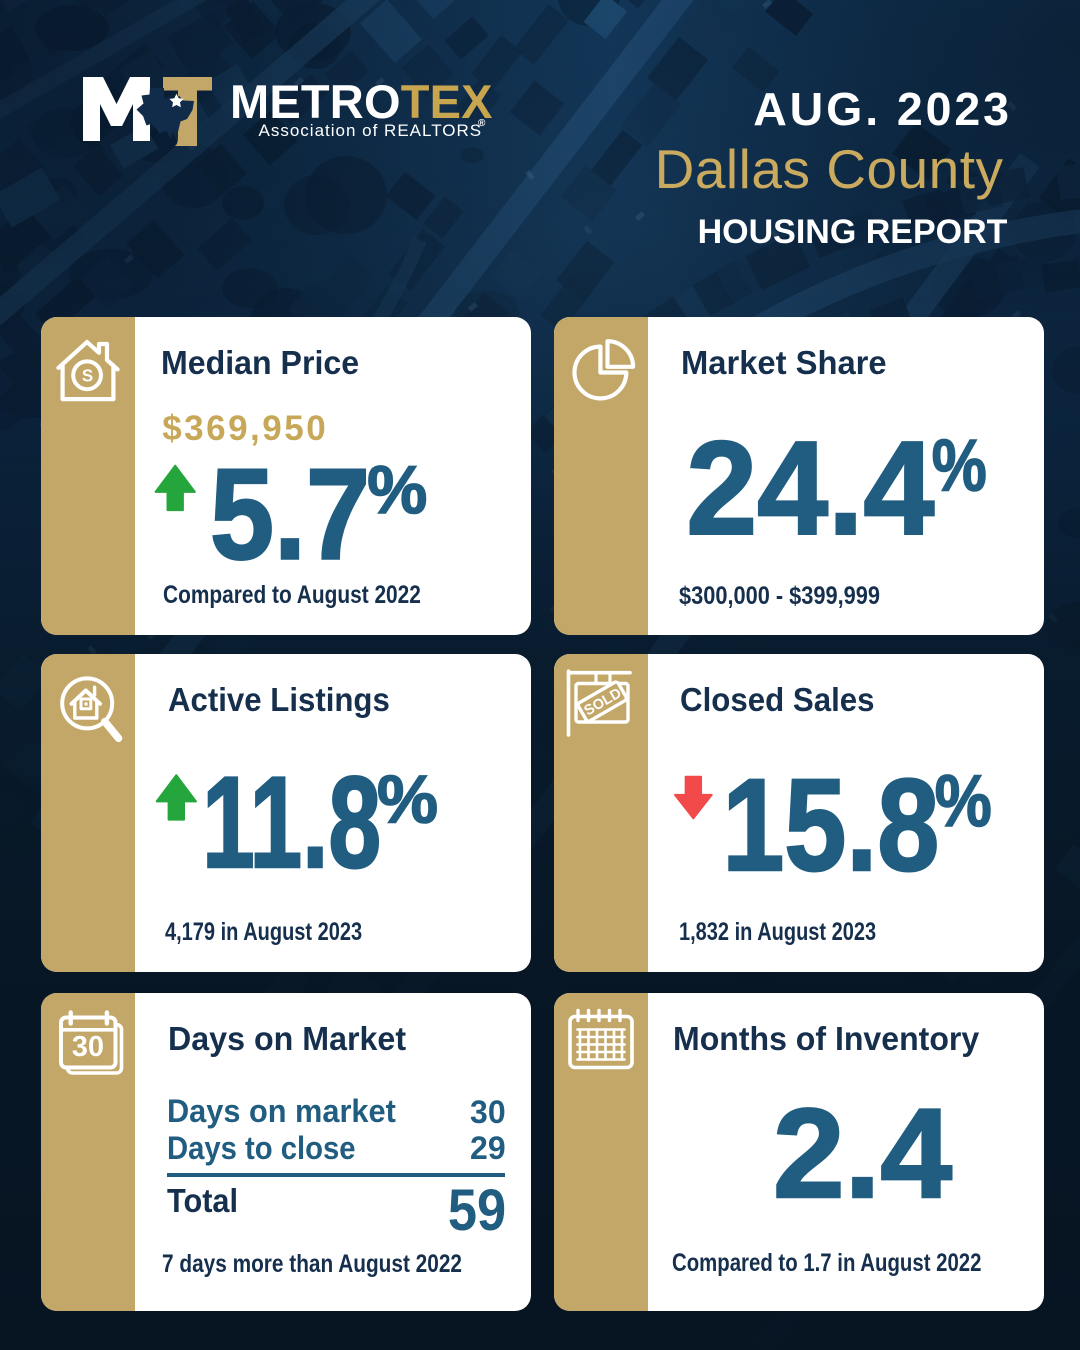 The height and width of the screenshot is (1350, 1080). Describe the element at coordinates (830, 824) in the screenshot. I see `svg-text: 15.8` at that location.